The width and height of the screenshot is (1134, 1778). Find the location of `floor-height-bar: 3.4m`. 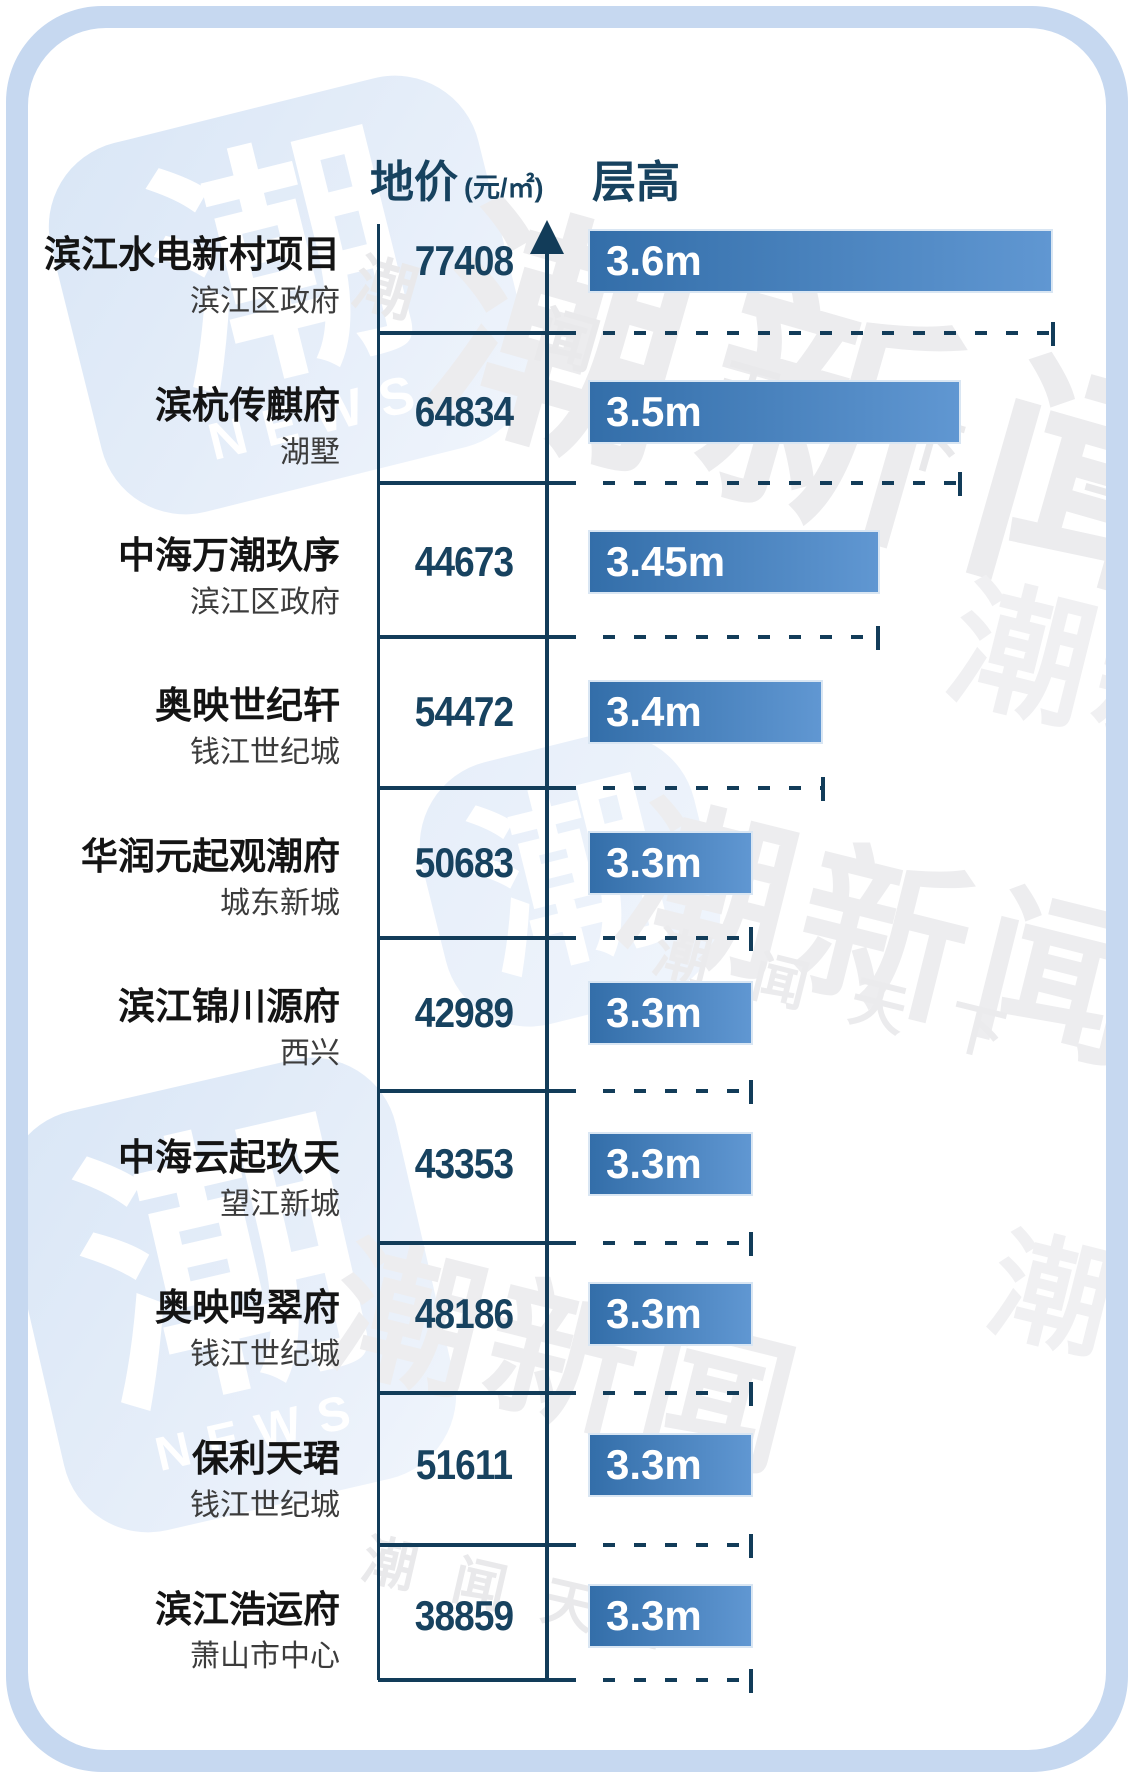

floor-height-bar: 3.4m is located at coordinates (705, 712).